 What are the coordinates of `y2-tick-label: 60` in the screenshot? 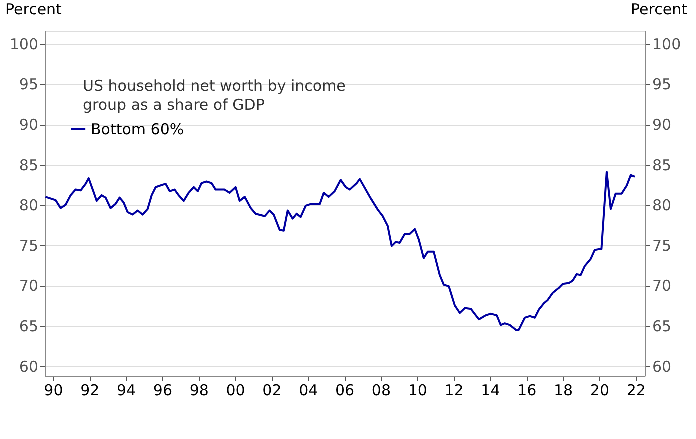 It's located at (662, 367).